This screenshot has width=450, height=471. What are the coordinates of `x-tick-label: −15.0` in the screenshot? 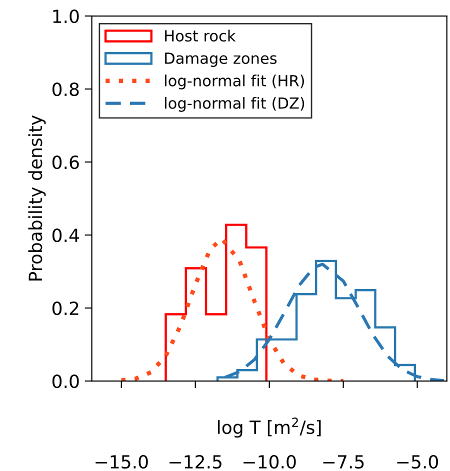 It's located at (122, 461).